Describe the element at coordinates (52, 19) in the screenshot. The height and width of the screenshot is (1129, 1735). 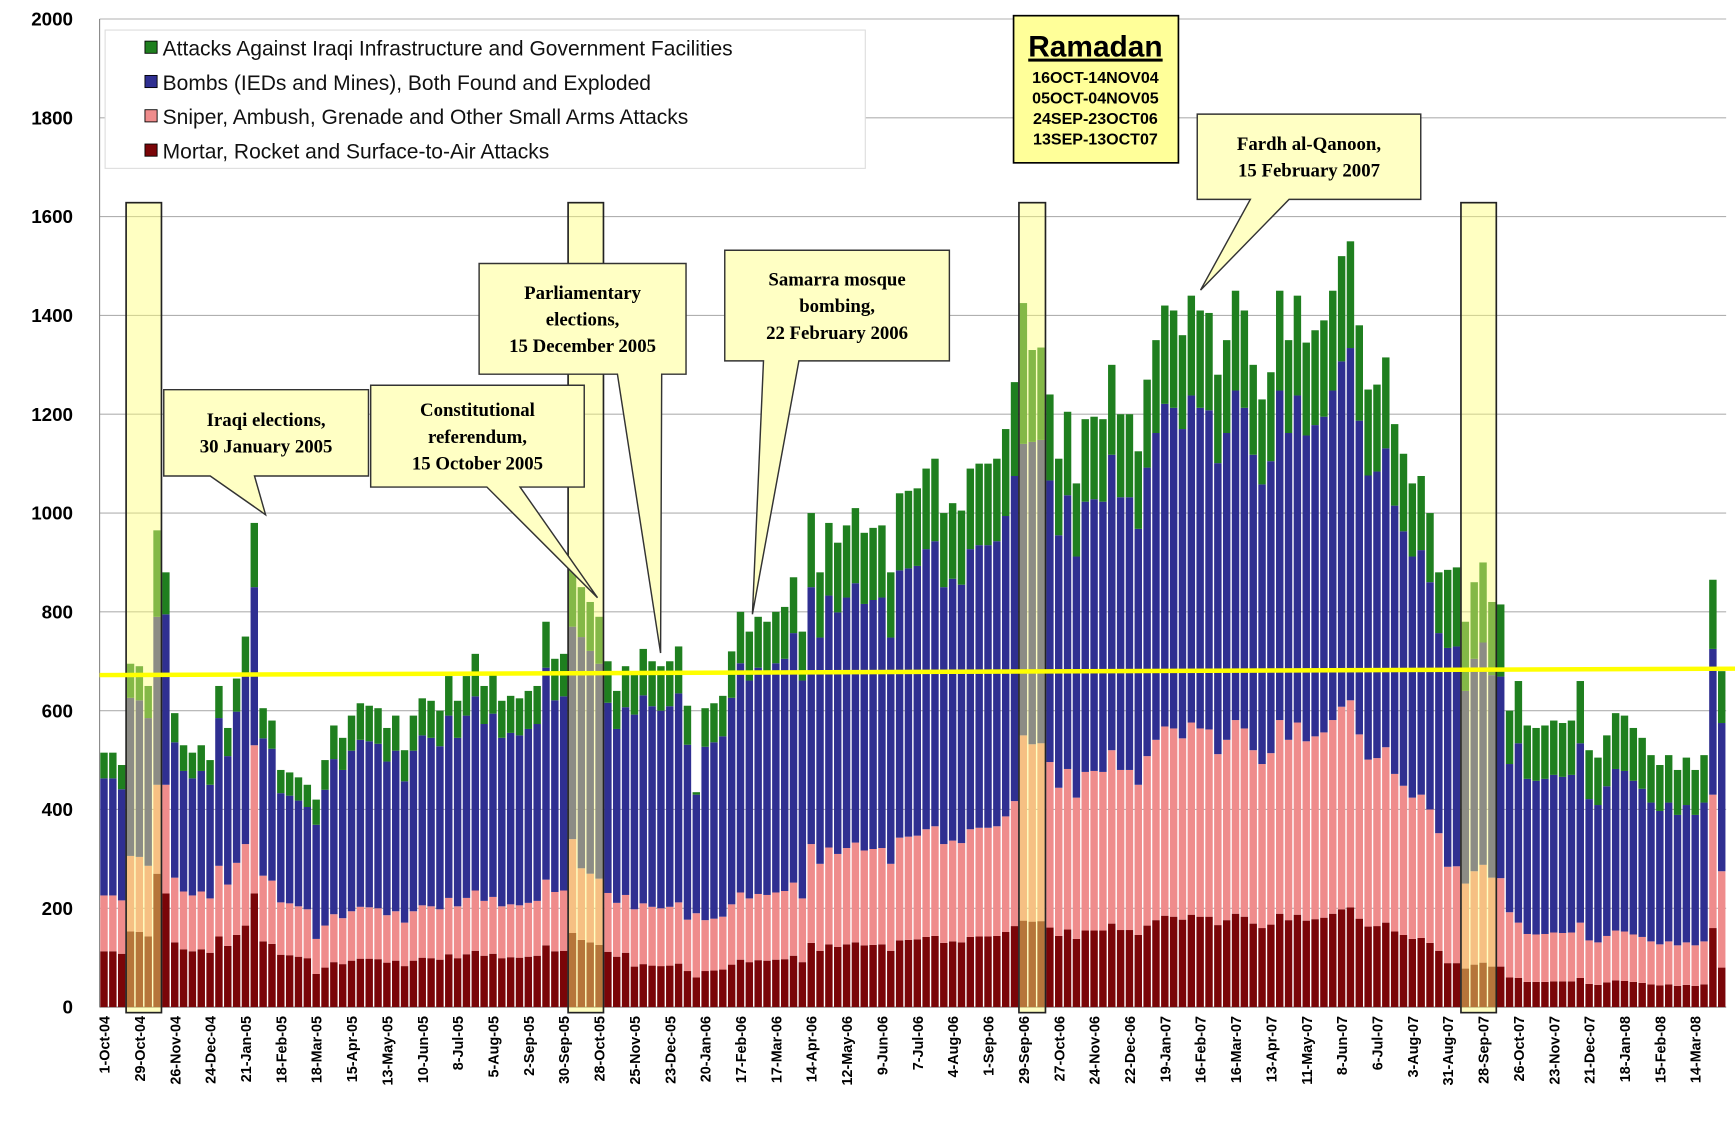
I see `y-tick-label: 2000` at that location.